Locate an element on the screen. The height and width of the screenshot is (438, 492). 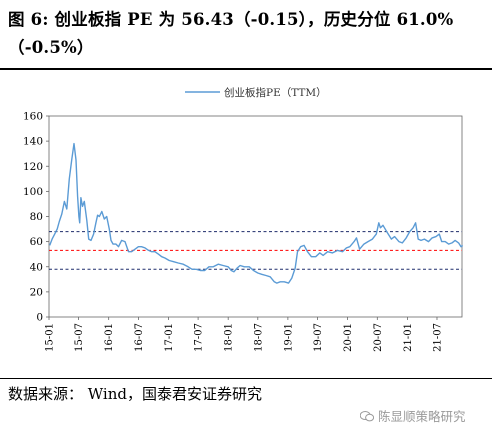
watermark: 陈显顺策略研究 is located at coordinates (413, 415).